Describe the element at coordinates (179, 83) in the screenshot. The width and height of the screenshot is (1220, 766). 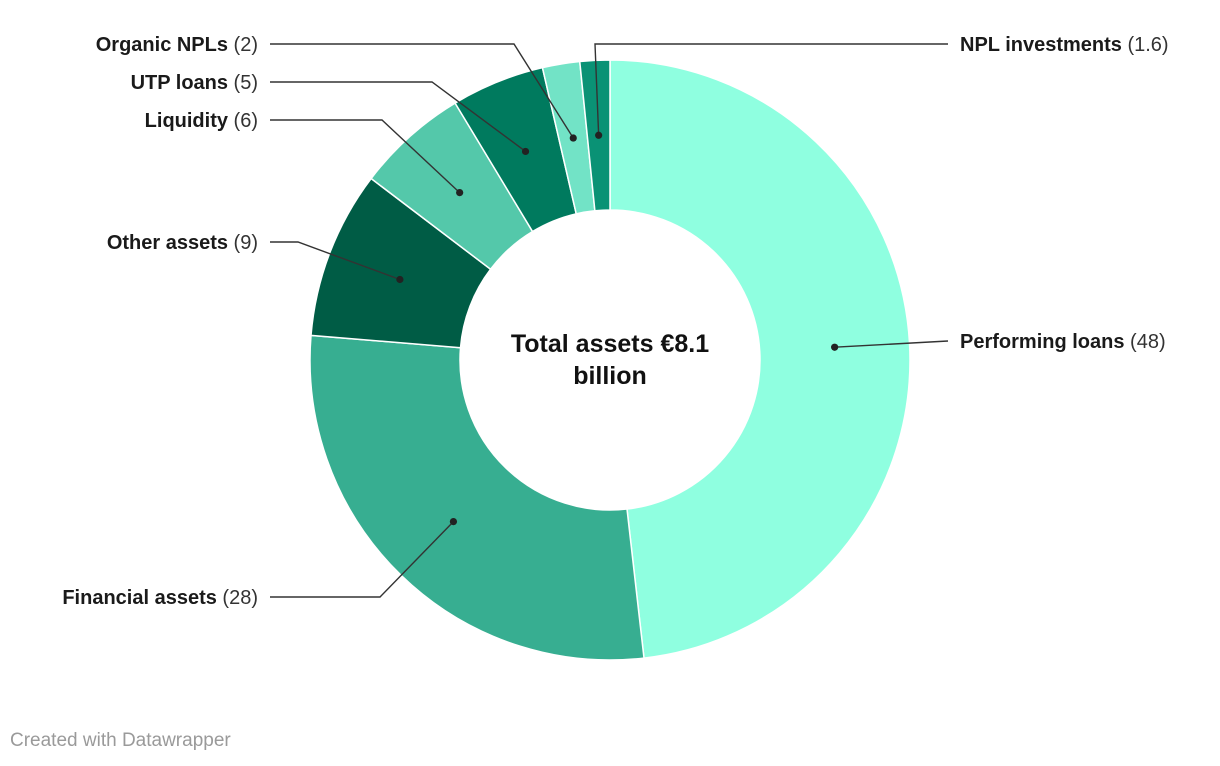
I see `slice-label-name: UTP loans` at that location.